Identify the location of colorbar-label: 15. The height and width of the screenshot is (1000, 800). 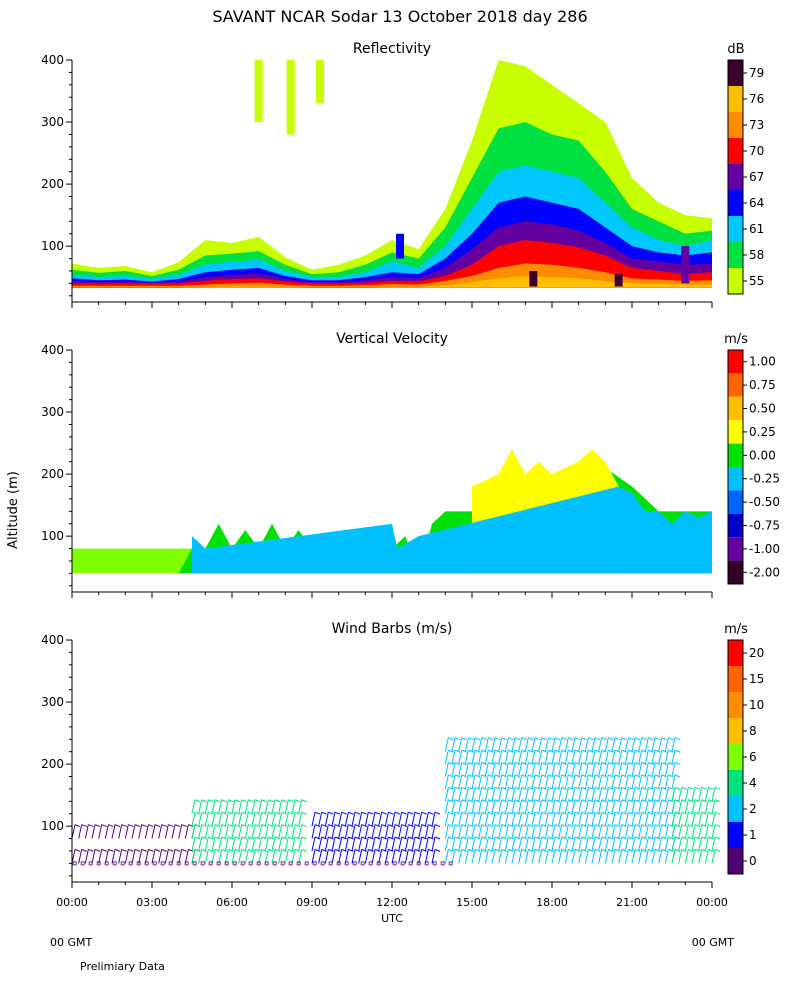
(756, 679).